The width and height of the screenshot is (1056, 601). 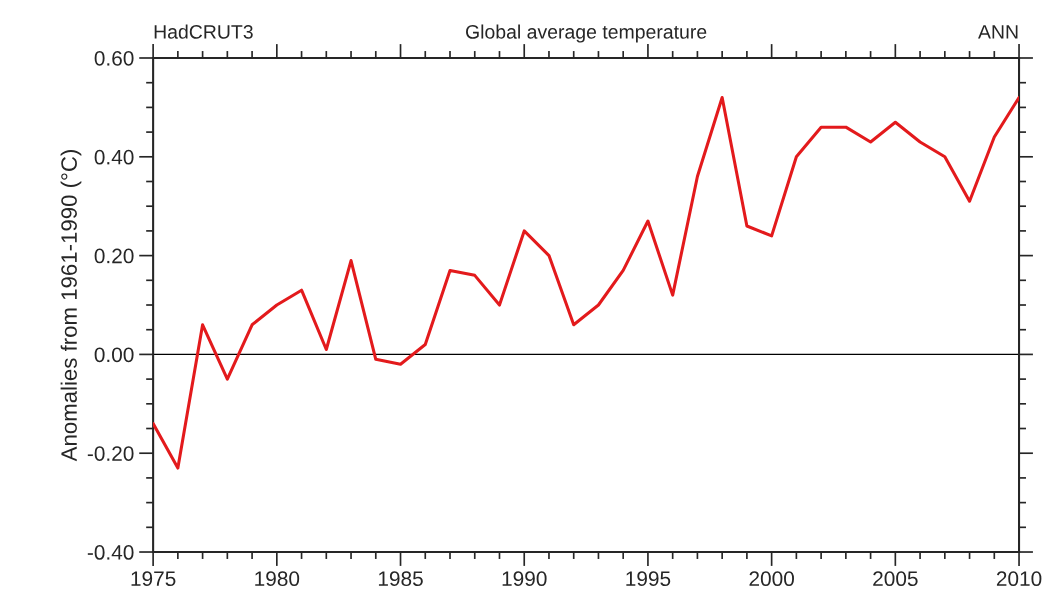 What do you see at coordinates (524, 579) in the screenshot?
I see `x-tick-label: 1990` at bounding box center [524, 579].